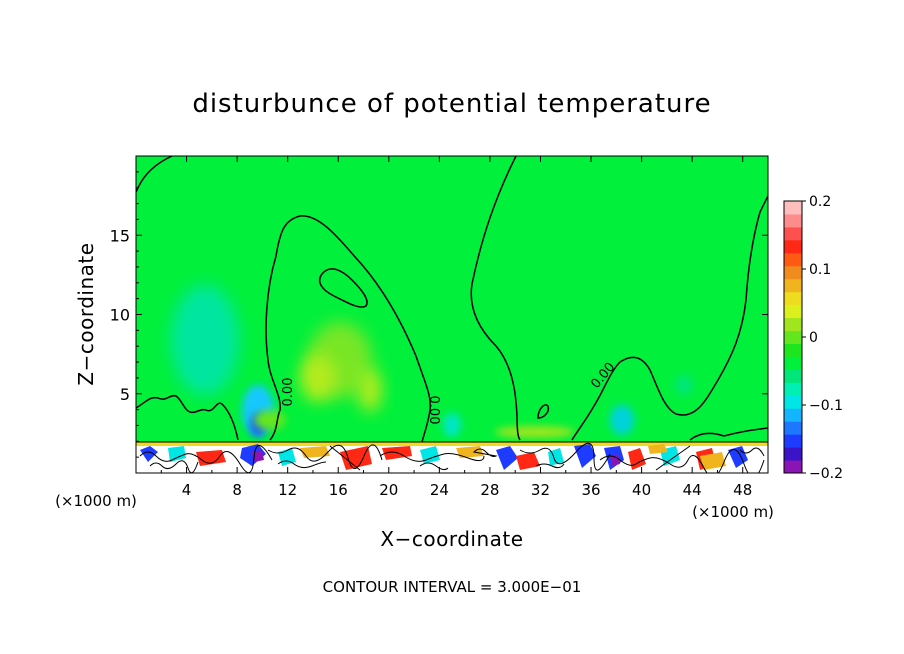 The height and width of the screenshot is (654, 904). I want to click on contour-interval-note: CONTOUR INTERVAL = 3.000E−01, so click(452, 587).